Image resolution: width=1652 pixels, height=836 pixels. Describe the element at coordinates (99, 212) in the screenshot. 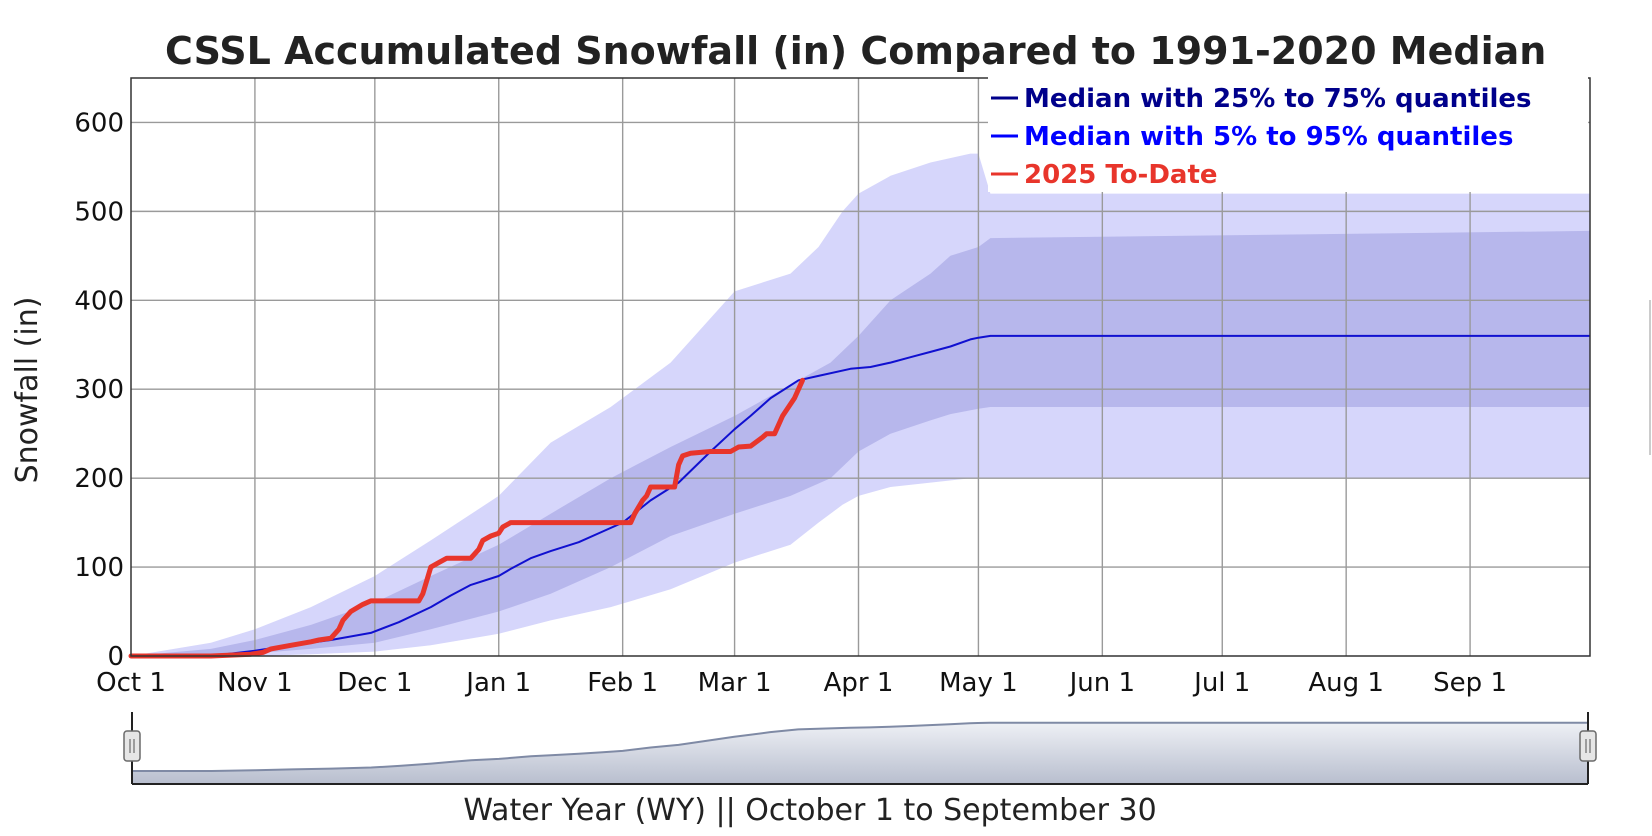

I see `y-tick-label: 500` at that location.